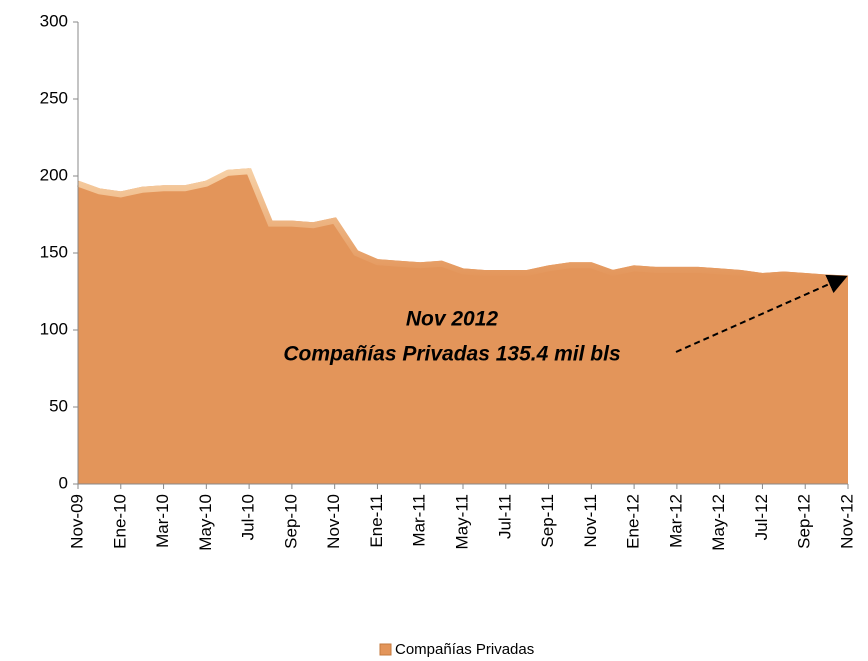  What do you see at coordinates (504, 516) in the screenshot?
I see `x-tick-label: Jul-11` at bounding box center [504, 516].